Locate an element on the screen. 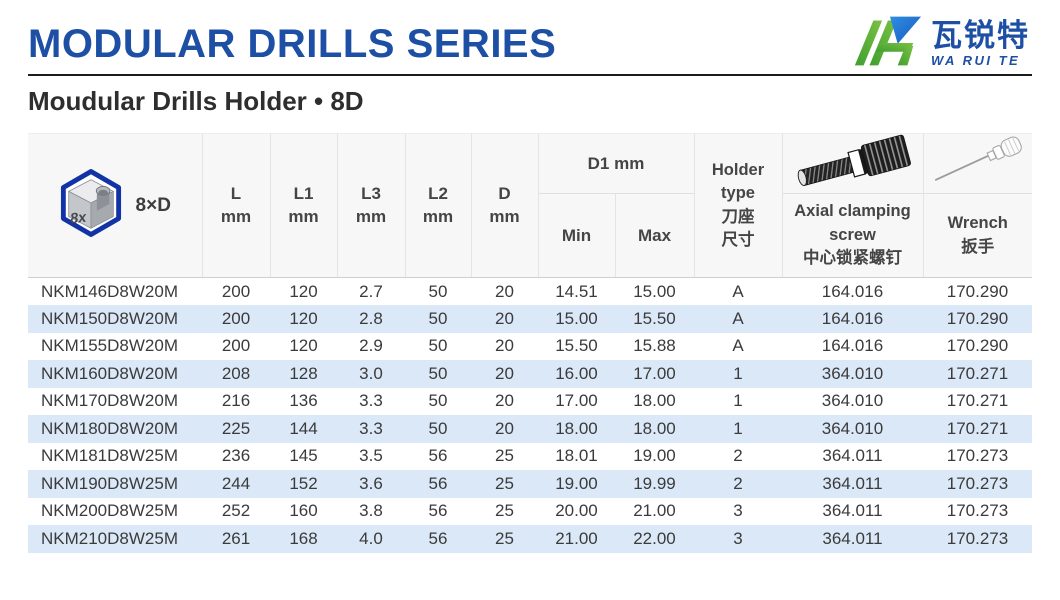  col-l3-name: L3 is located at coordinates (371, 193).